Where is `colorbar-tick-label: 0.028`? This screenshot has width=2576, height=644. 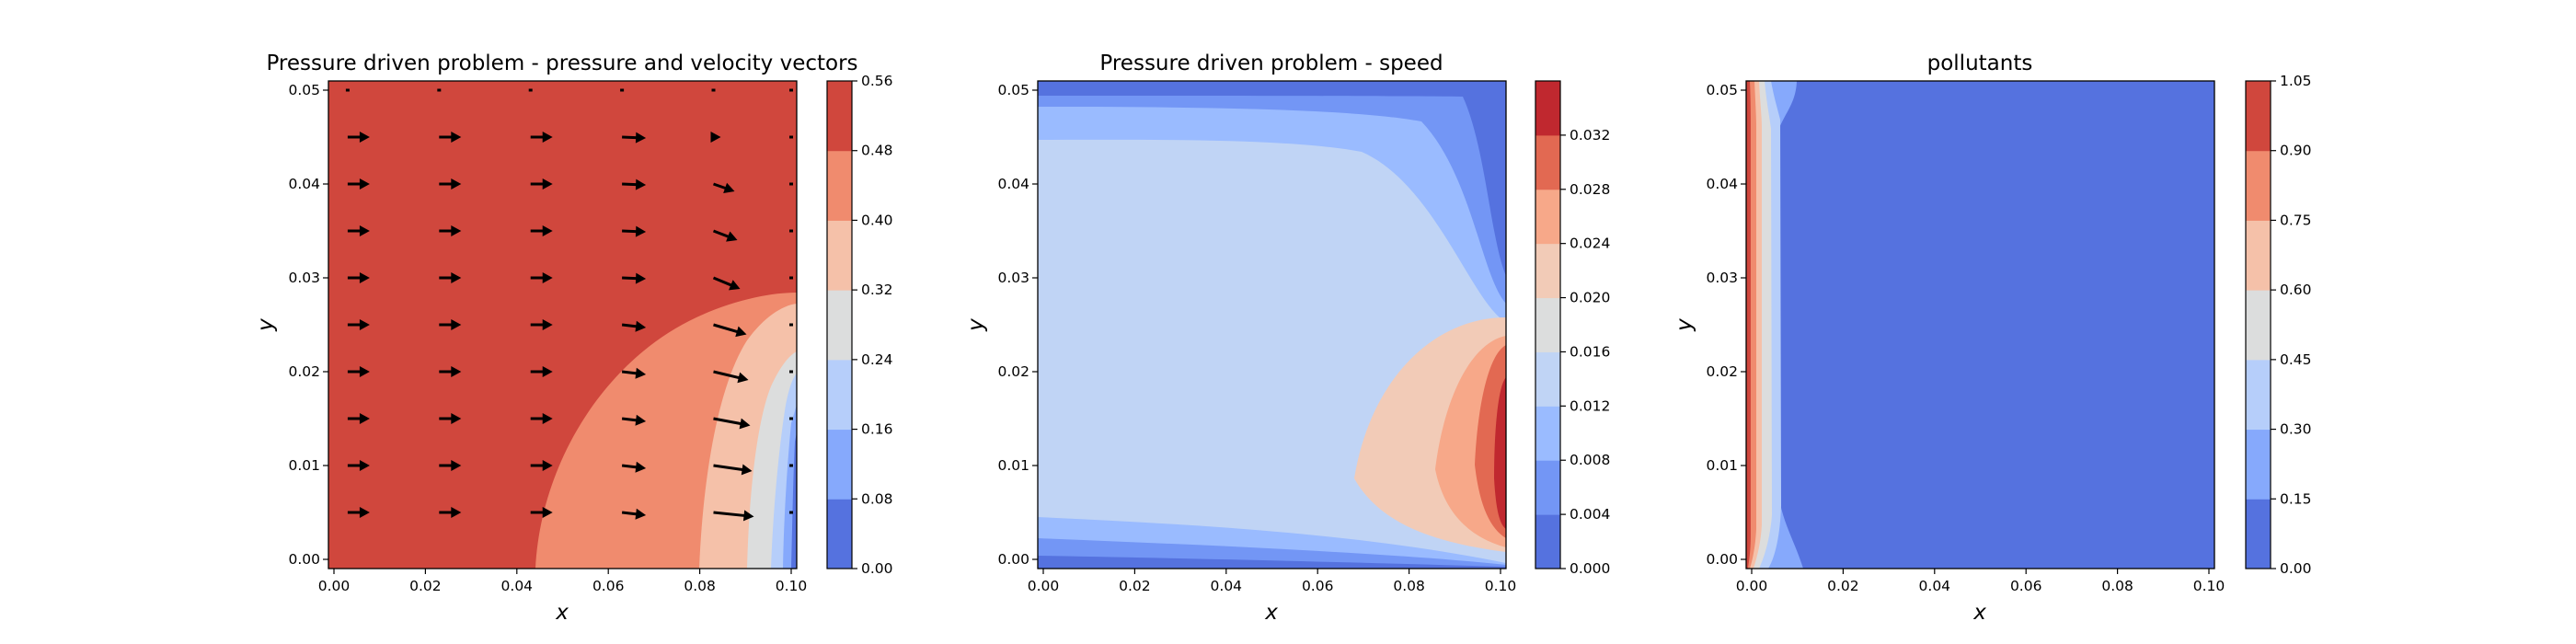 colorbar-tick-label: 0.028 is located at coordinates (1590, 189).